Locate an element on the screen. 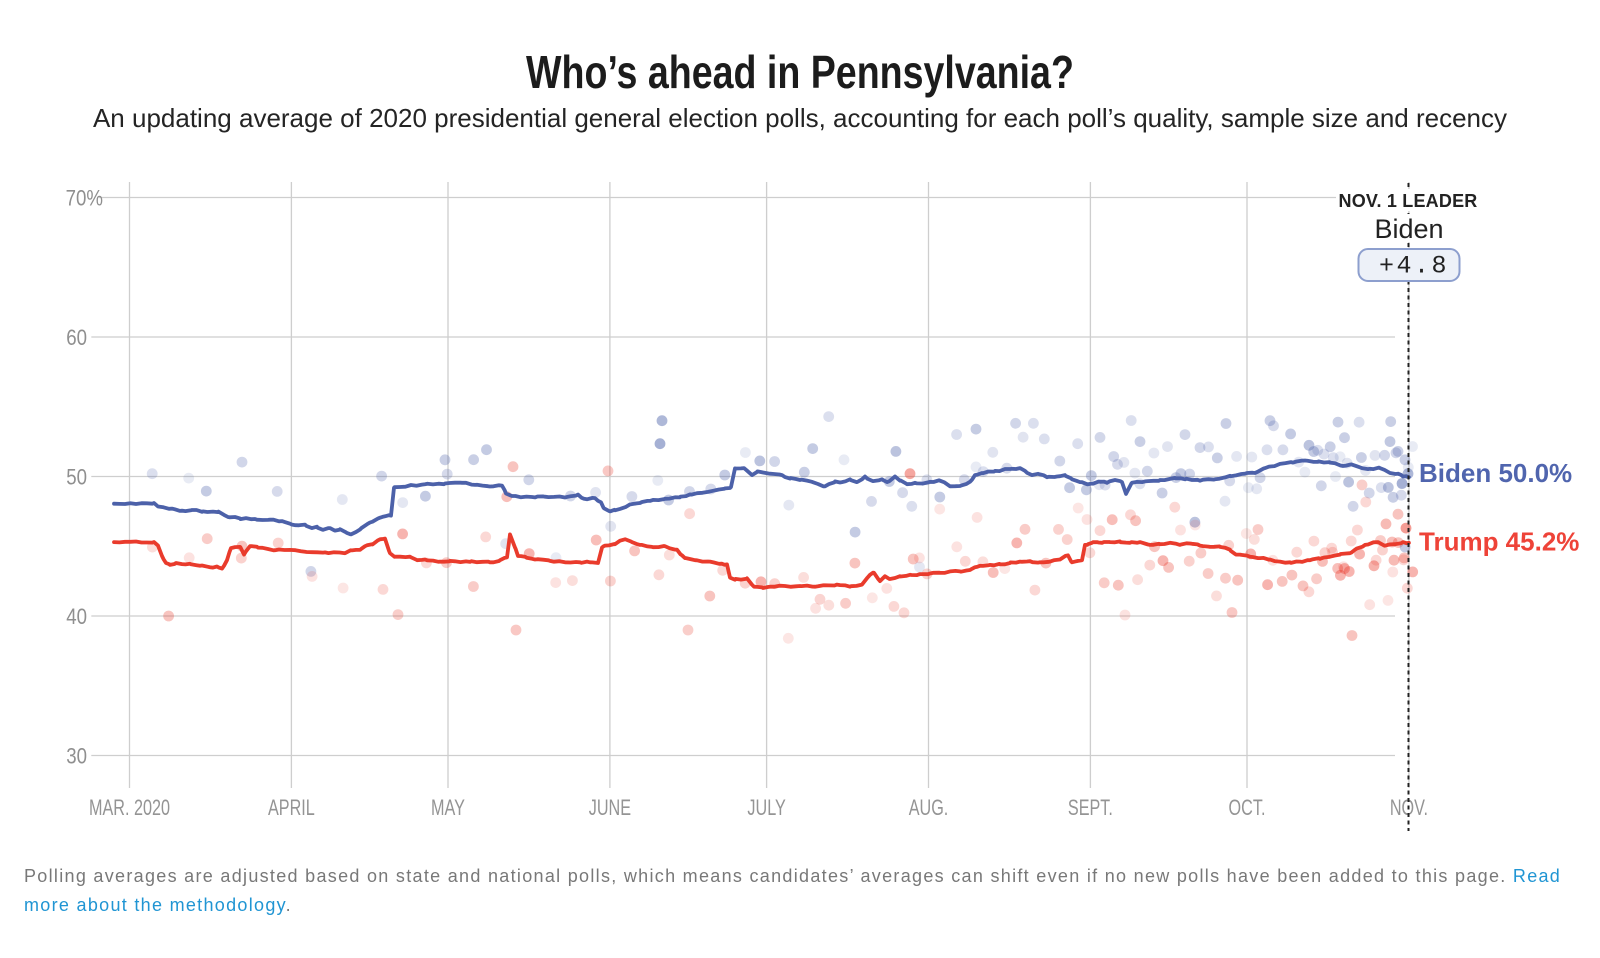 The width and height of the screenshot is (1600, 958). svg-text: Biden is located at coordinates (1408, 229).